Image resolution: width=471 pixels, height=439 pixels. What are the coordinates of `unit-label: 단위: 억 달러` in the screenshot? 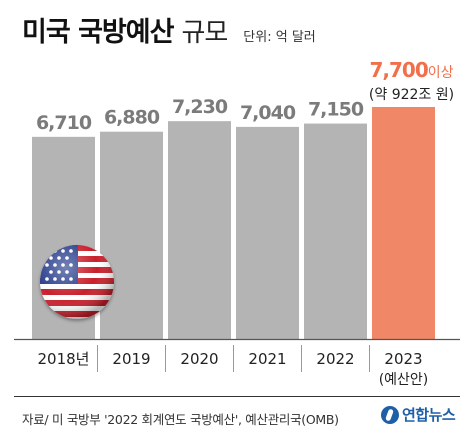 It's located at (279, 37).